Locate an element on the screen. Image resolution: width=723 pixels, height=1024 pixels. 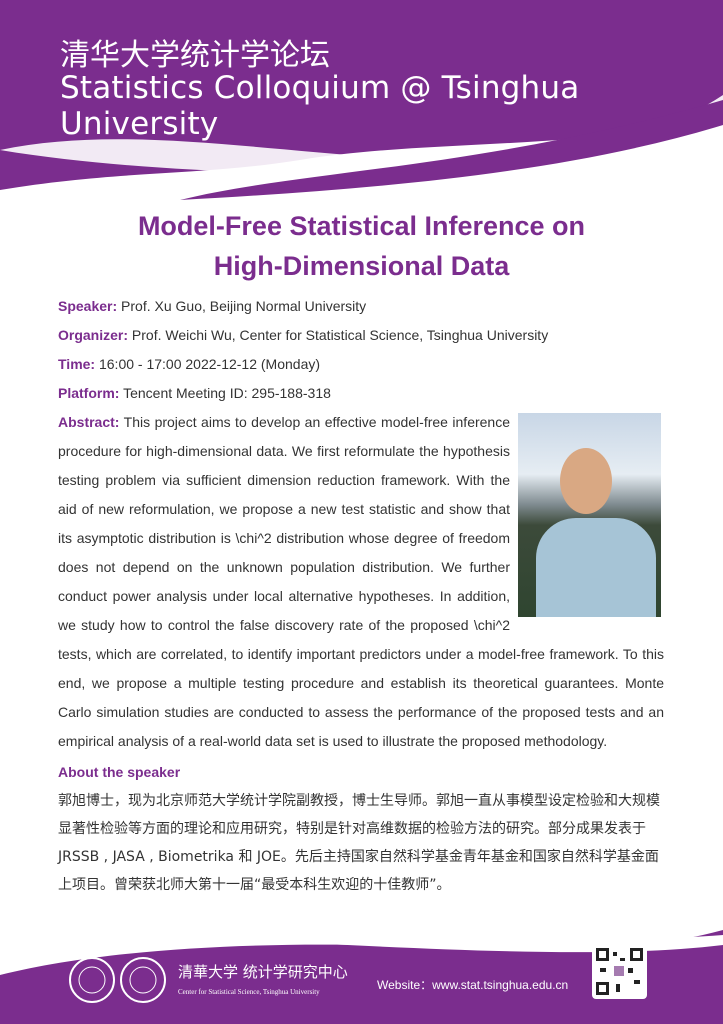
value: Tencent Meeting ID: 295-188-318 is located at coordinates (227, 393).